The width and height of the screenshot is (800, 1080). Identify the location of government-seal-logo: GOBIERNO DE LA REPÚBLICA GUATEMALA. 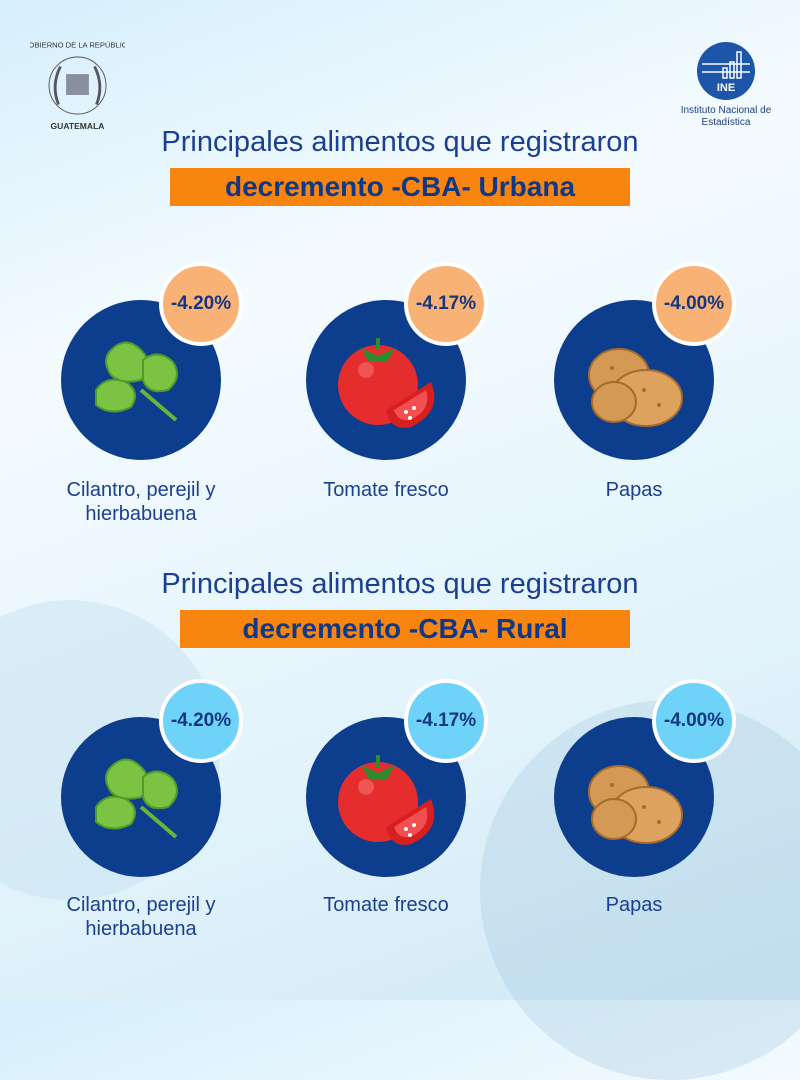
(77, 86).